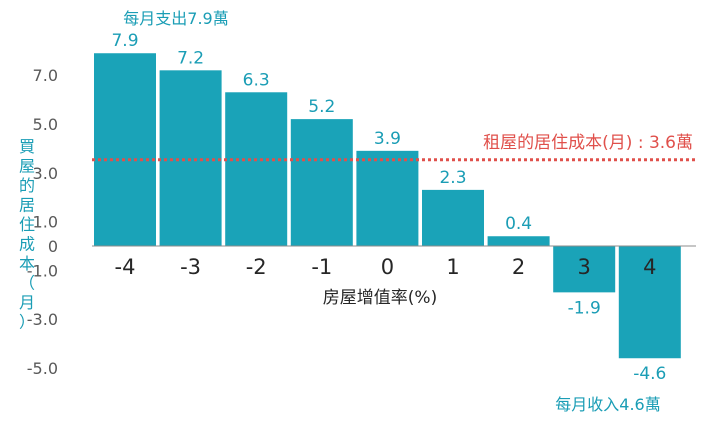 Image resolution: width=715 pixels, height=429 pixels. I want to click on y-tick-label: -3.0, so click(42, 319).